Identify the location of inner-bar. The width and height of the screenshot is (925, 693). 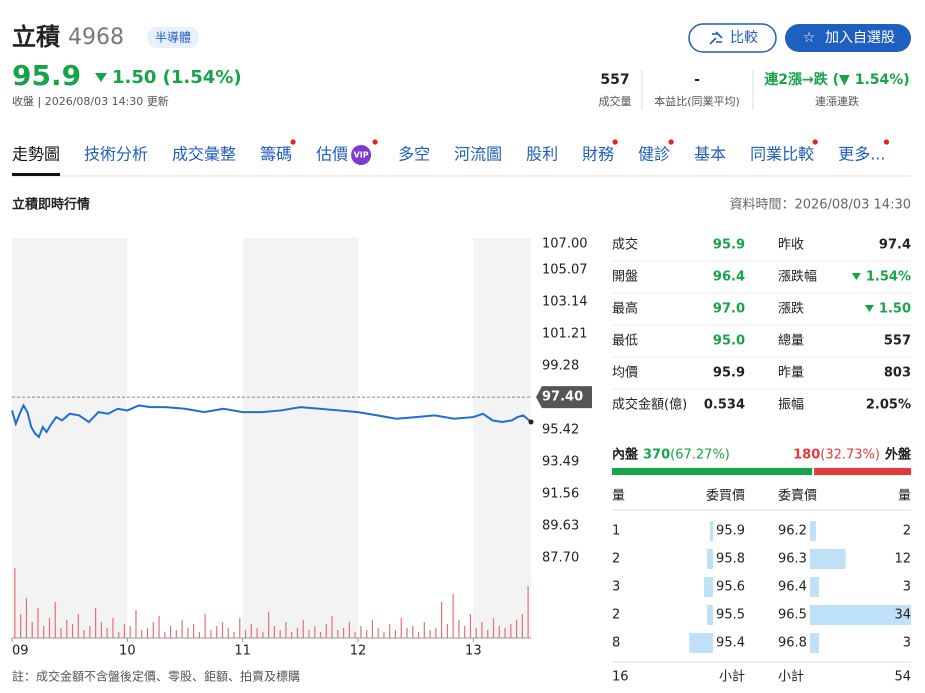
(712, 471).